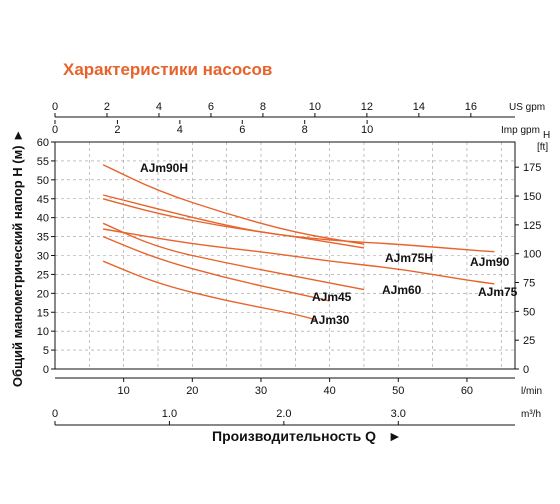  Describe the element at coordinates (529, 284) in the screenshot. I see `ft-tick-label: 75` at that location.